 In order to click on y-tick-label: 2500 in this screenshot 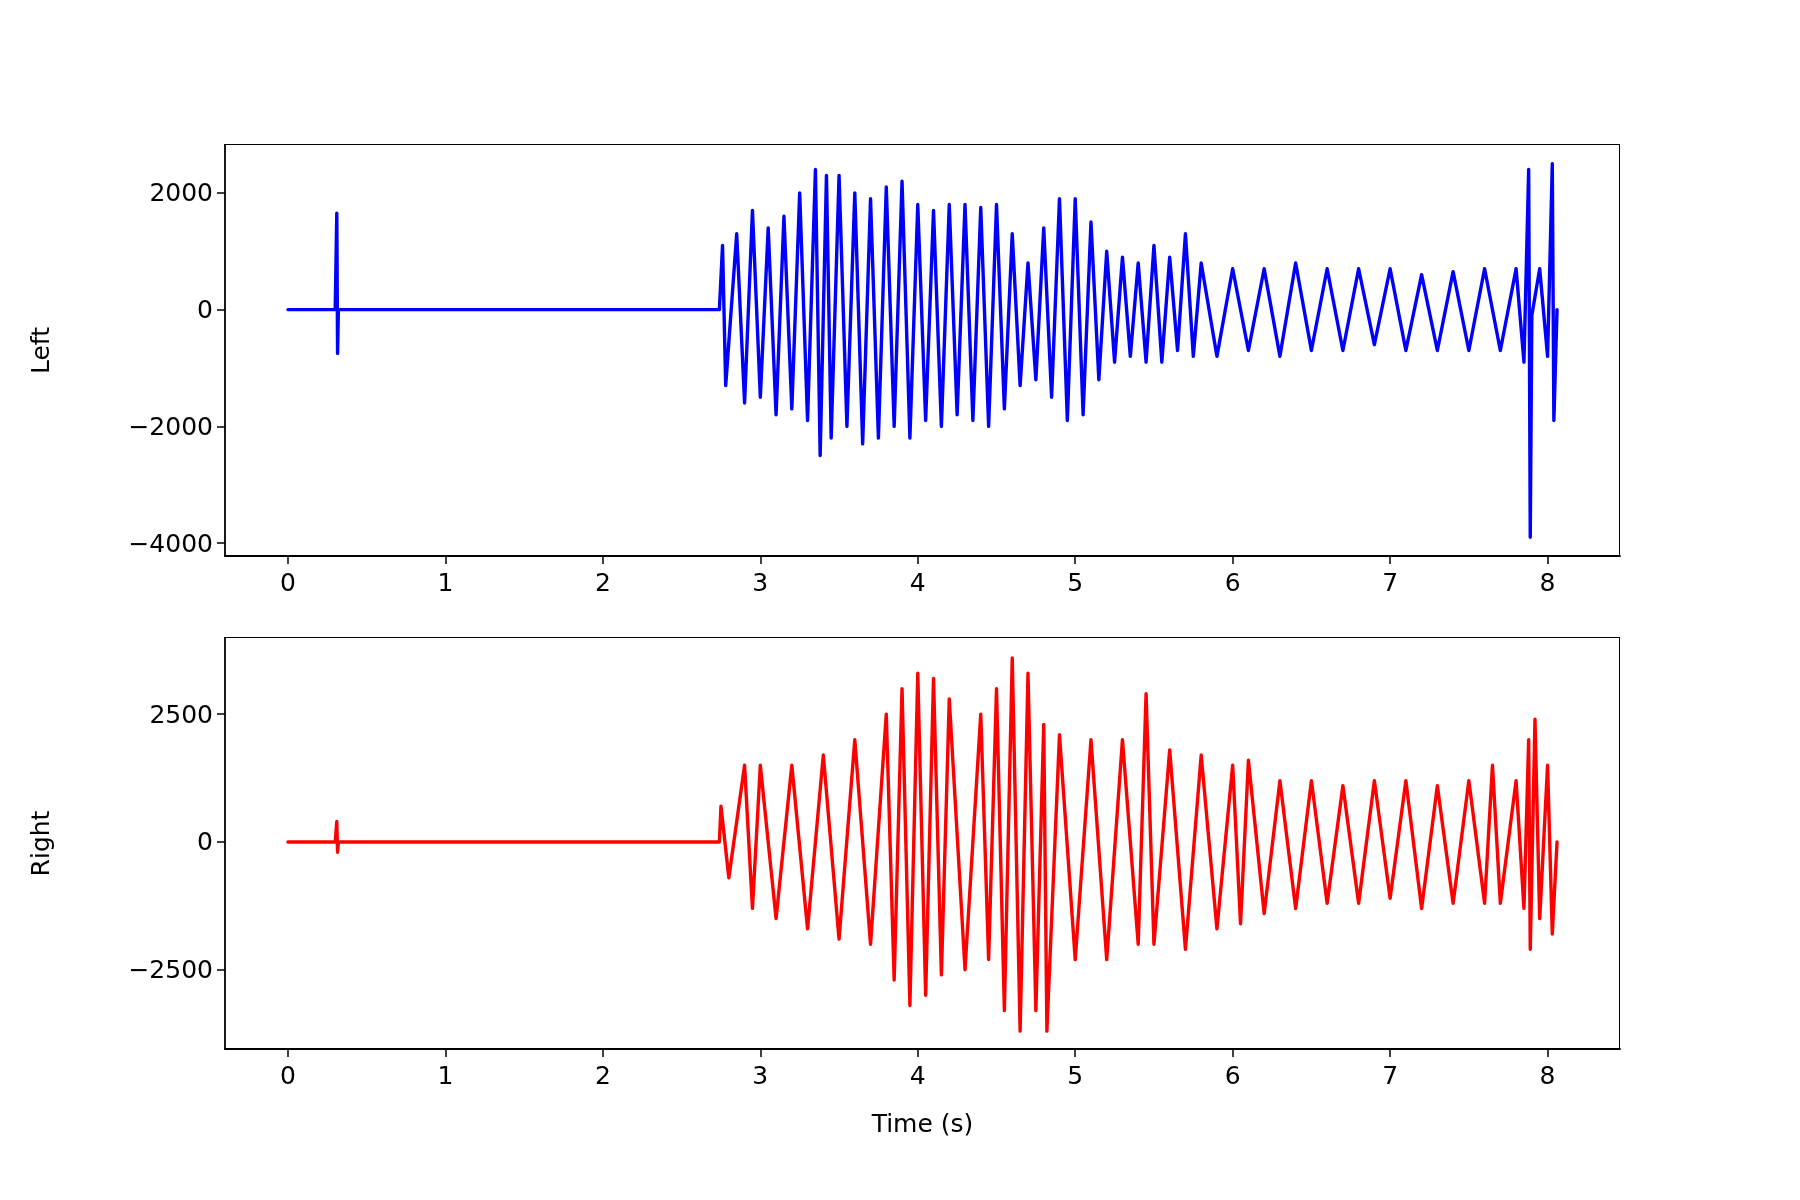, I will do `click(181, 714)`.